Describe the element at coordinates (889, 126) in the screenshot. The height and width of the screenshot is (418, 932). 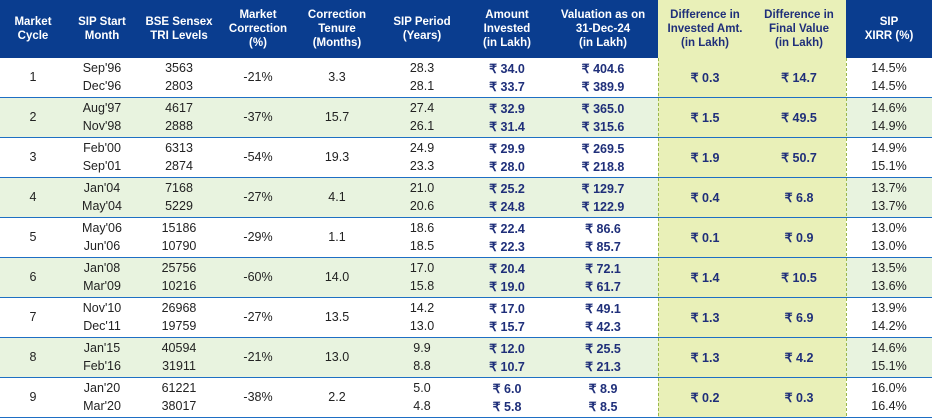
I see `sip-xirr-2: 14.9%` at that location.